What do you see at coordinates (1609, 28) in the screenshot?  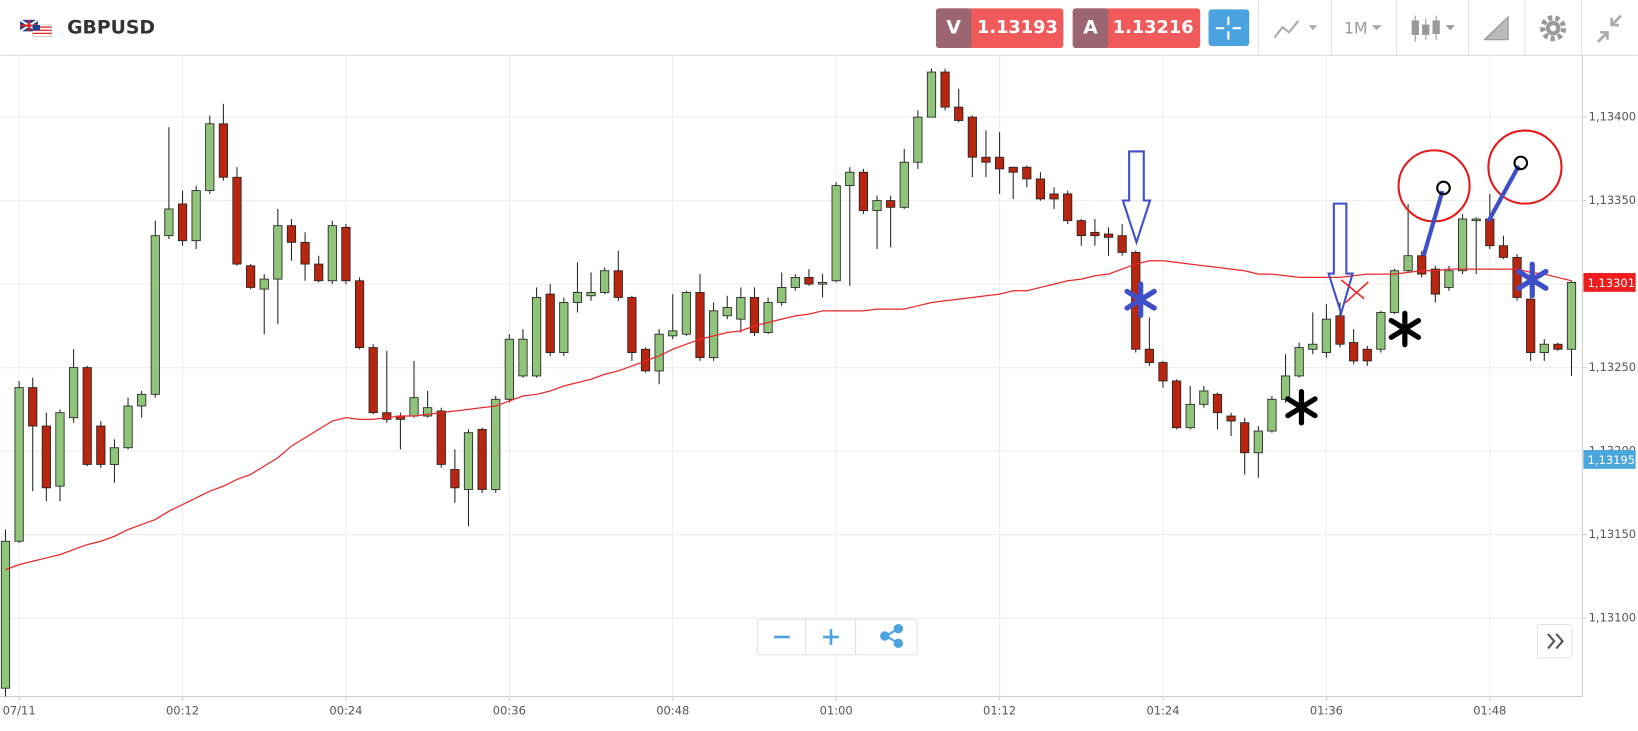 I see `collapse-button` at bounding box center [1609, 28].